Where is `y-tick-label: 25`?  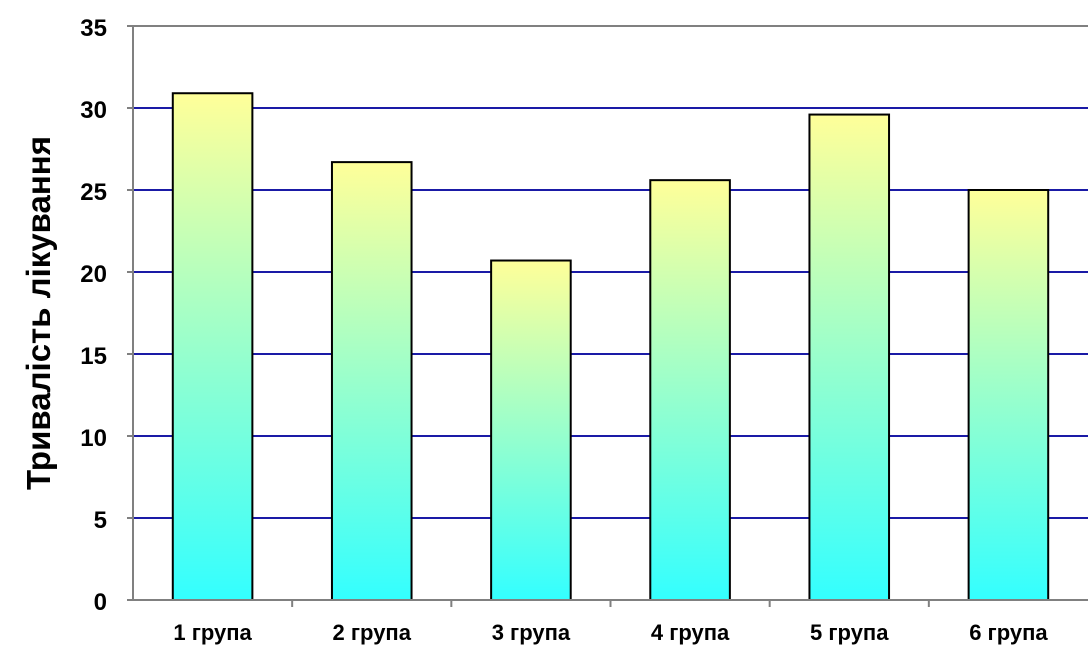 y-tick-label: 25 is located at coordinates (93, 192).